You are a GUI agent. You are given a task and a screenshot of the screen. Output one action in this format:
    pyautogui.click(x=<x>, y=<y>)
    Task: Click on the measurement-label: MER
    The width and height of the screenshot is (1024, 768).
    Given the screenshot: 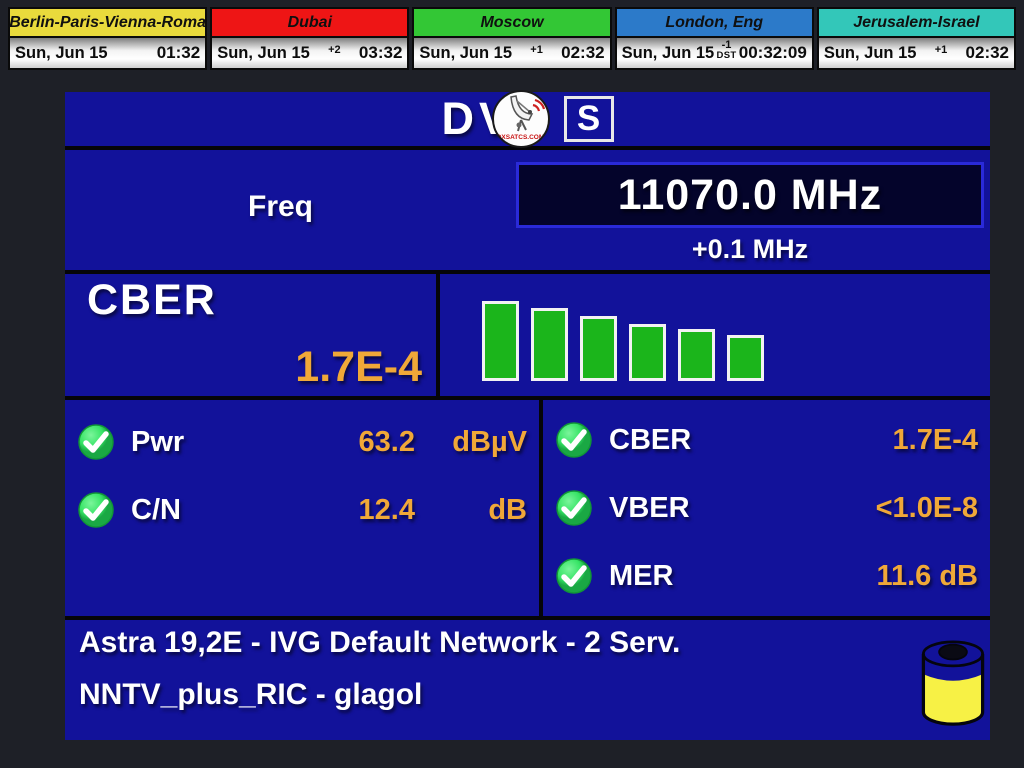 What is the action you would take?
    pyautogui.click(x=641, y=575)
    